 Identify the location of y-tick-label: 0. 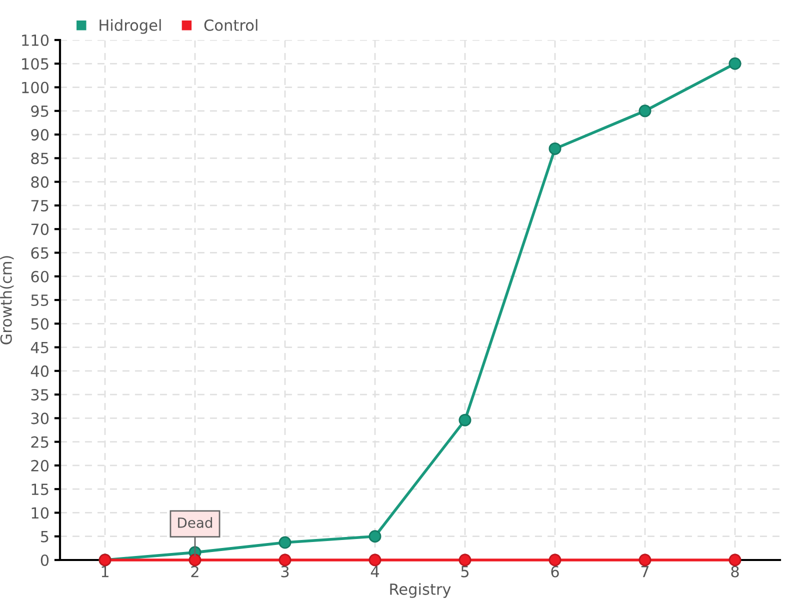
(44, 560).